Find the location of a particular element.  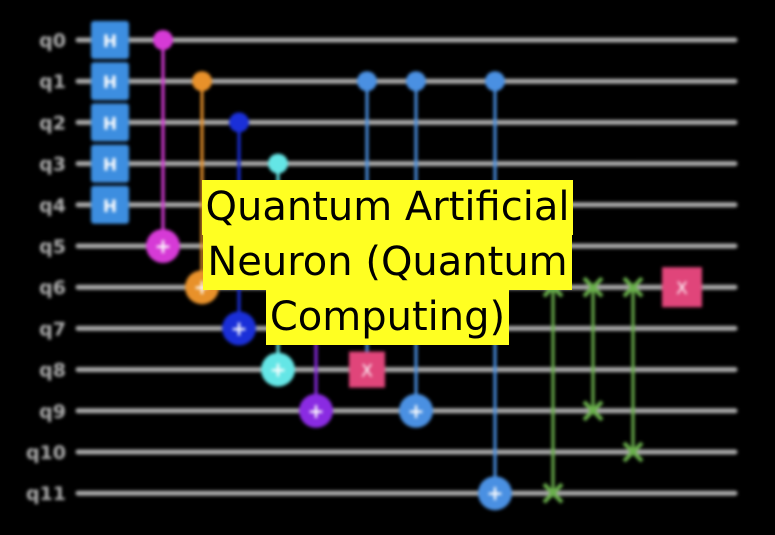

title-line-2: Neuron (Quantum is located at coordinates (387, 262).